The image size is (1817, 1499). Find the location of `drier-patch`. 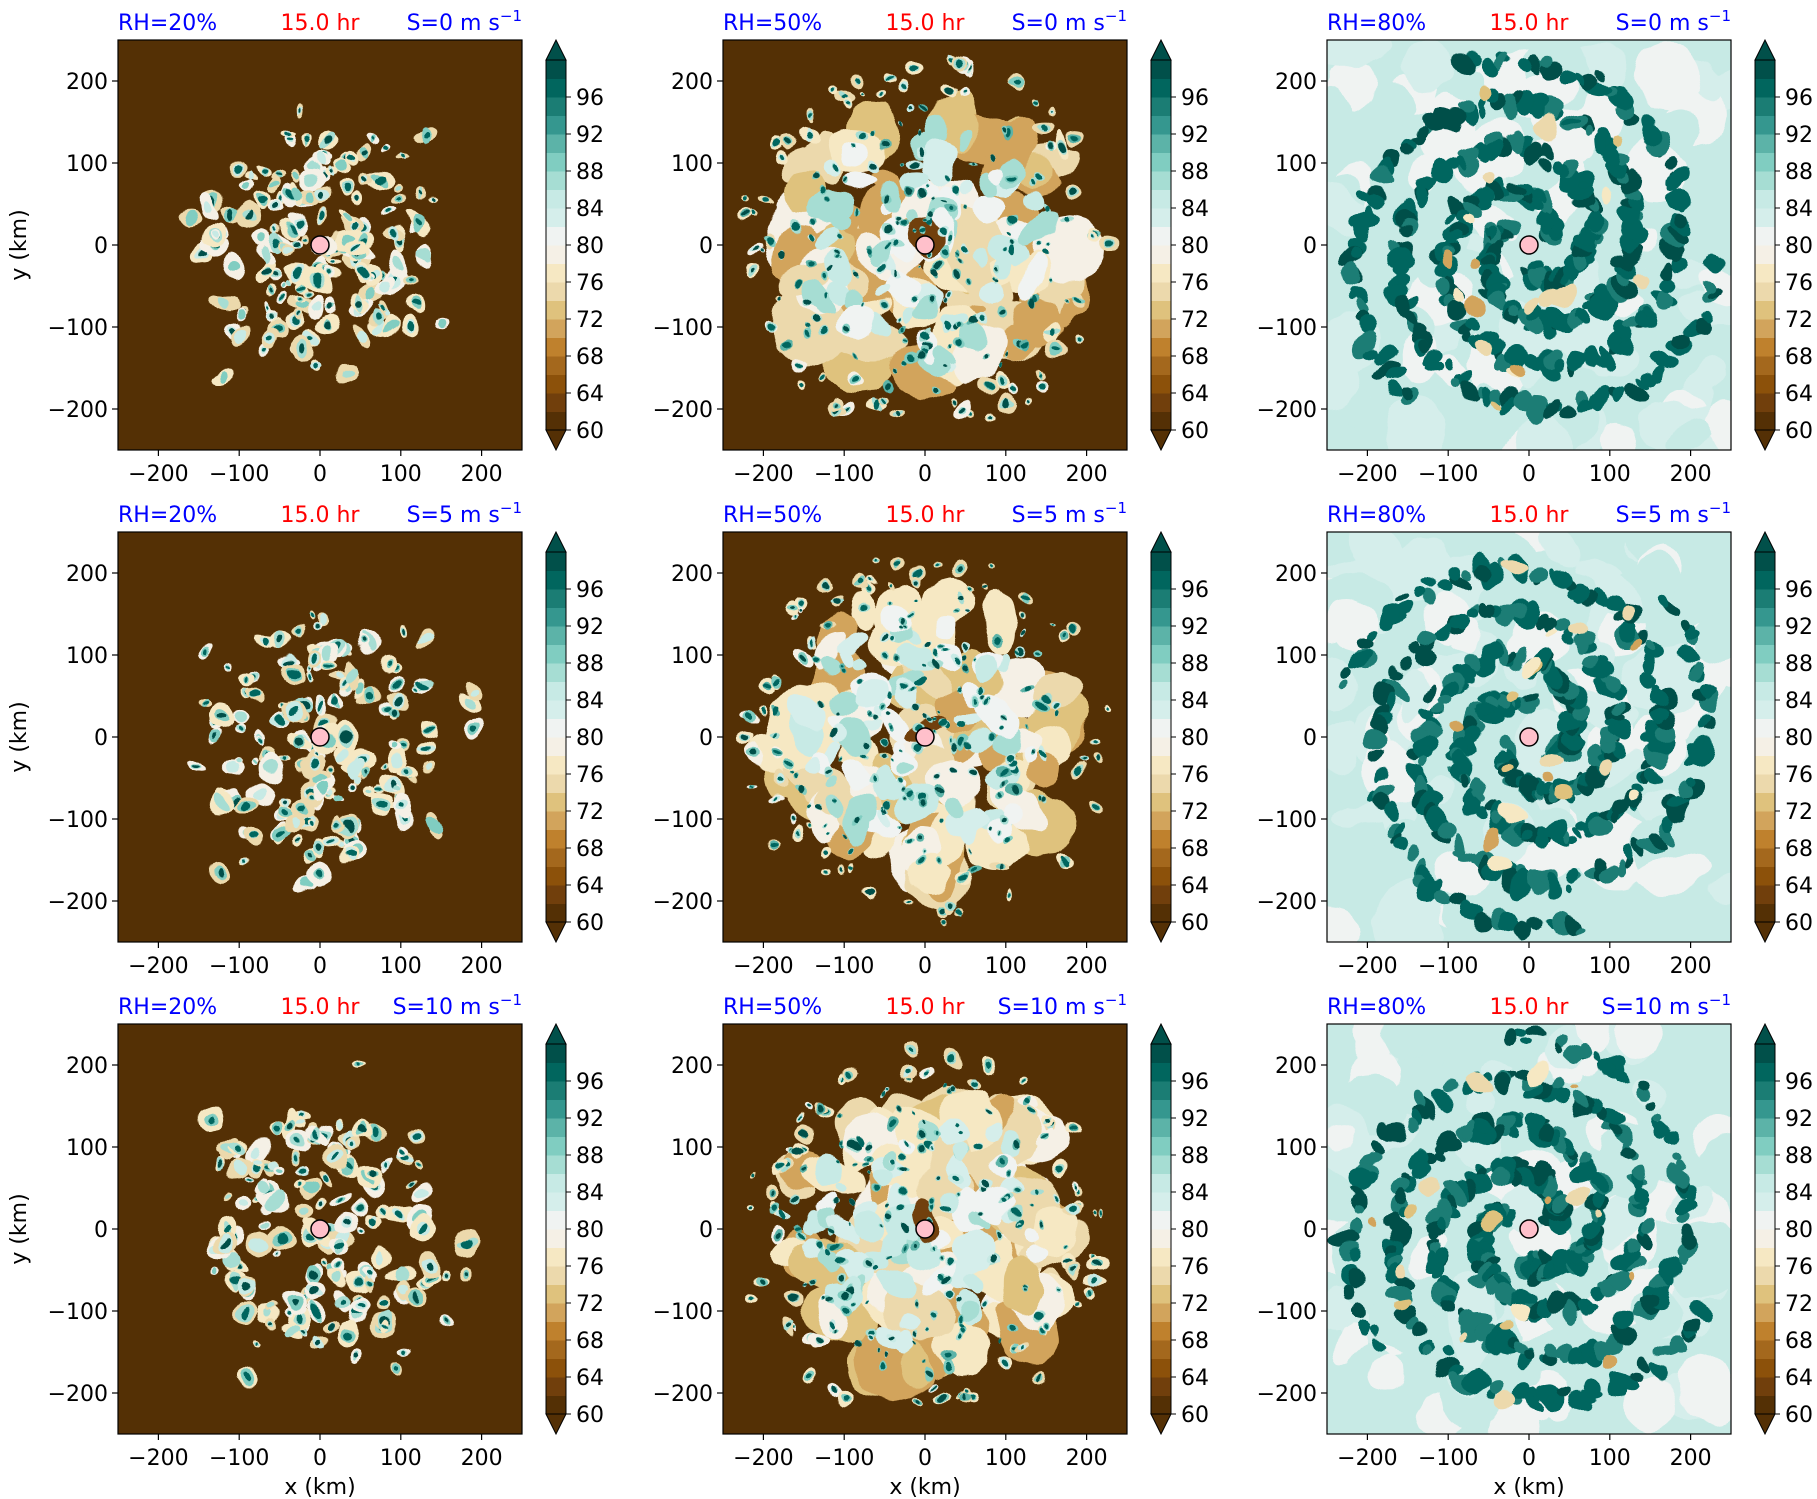

drier-patch is located at coordinates (1488, 179).